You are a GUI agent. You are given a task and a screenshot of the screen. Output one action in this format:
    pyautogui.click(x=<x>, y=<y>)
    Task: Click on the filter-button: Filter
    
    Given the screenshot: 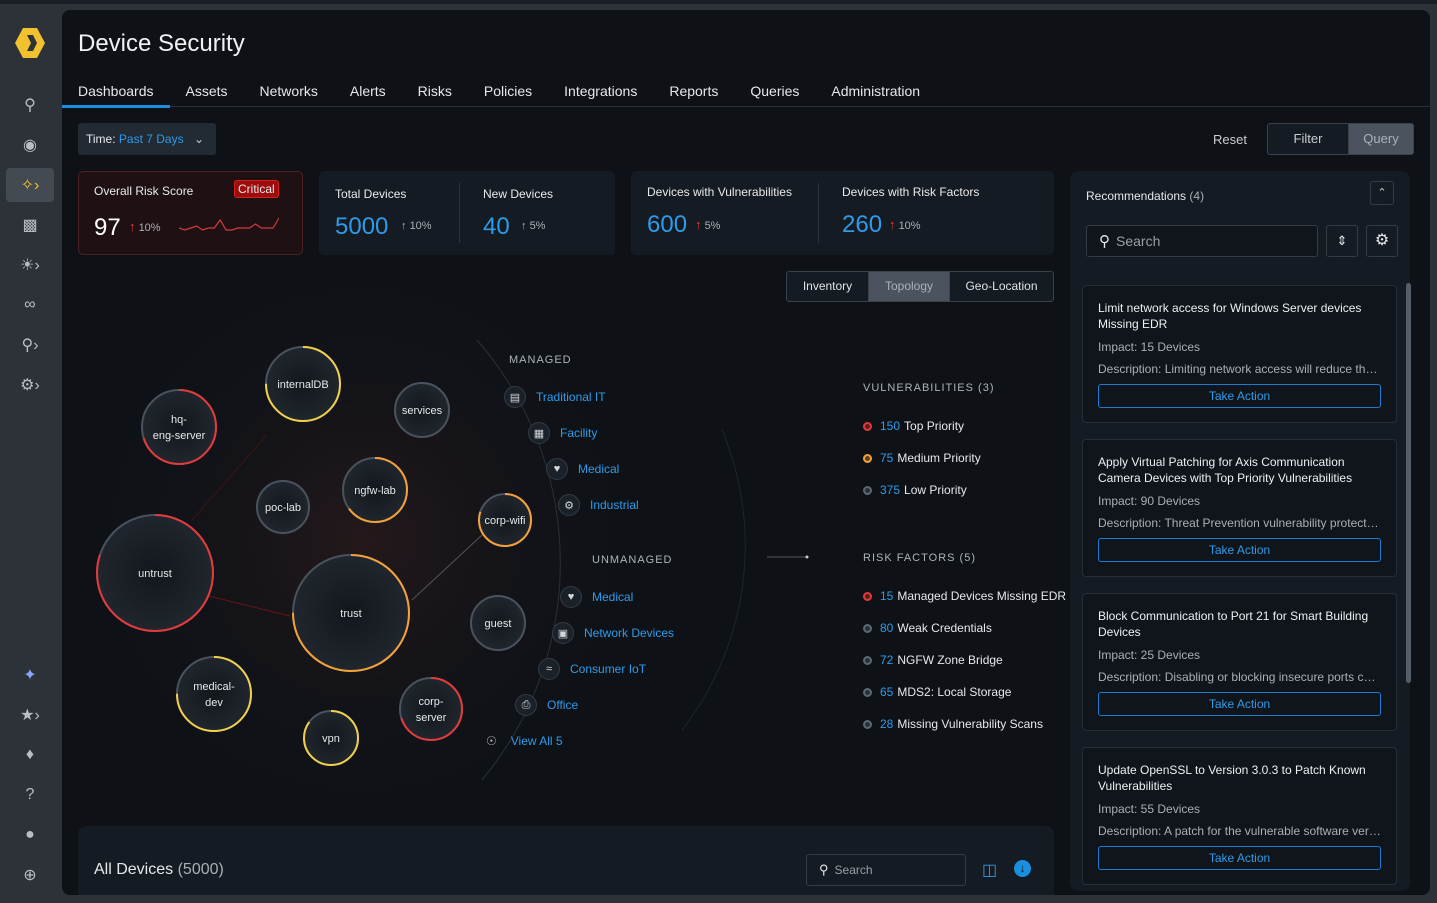 What is the action you would take?
    pyautogui.click(x=1308, y=139)
    